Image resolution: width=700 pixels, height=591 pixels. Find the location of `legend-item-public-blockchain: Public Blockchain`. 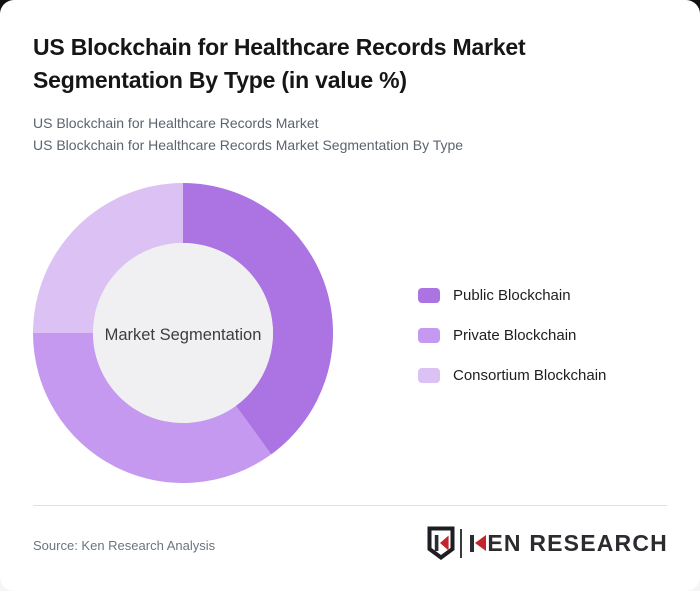

legend-item-public-blockchain: Public Blockchain is located at coordinates (512, 295).